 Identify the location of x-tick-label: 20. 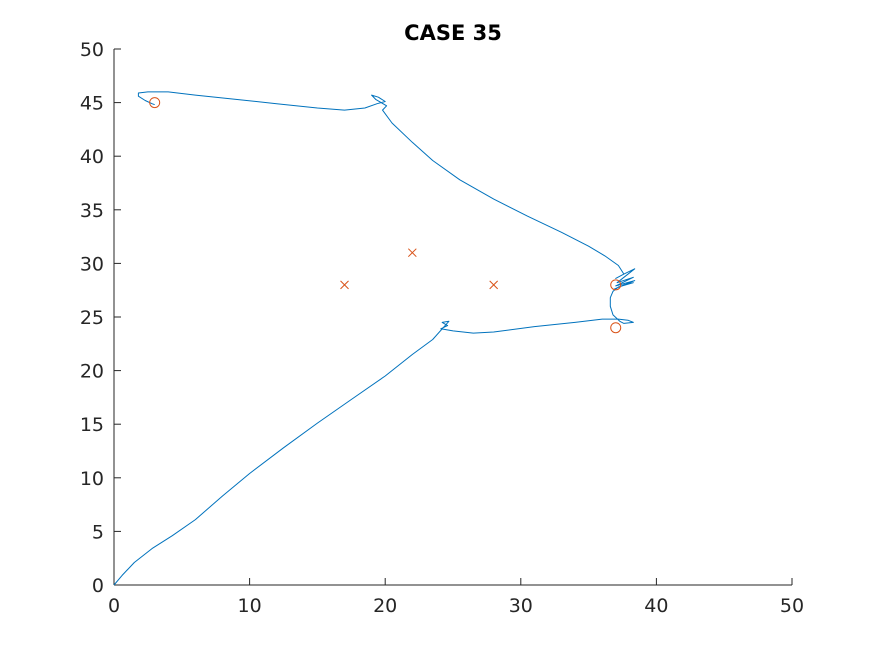
(385, 606).